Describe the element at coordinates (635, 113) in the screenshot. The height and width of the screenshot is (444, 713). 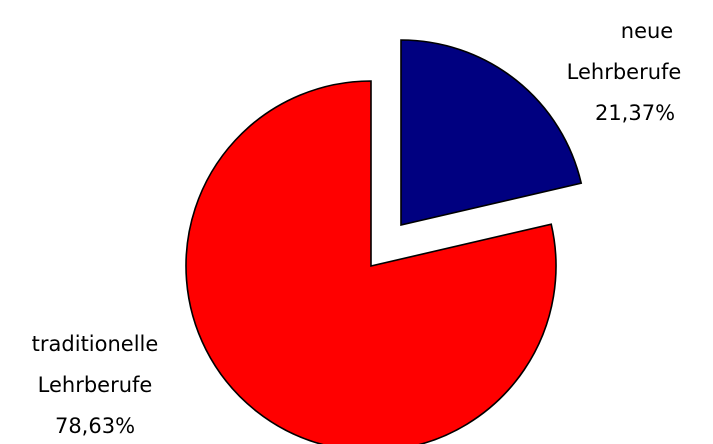
I see `slice-value-neue: 21,37%` at that location.